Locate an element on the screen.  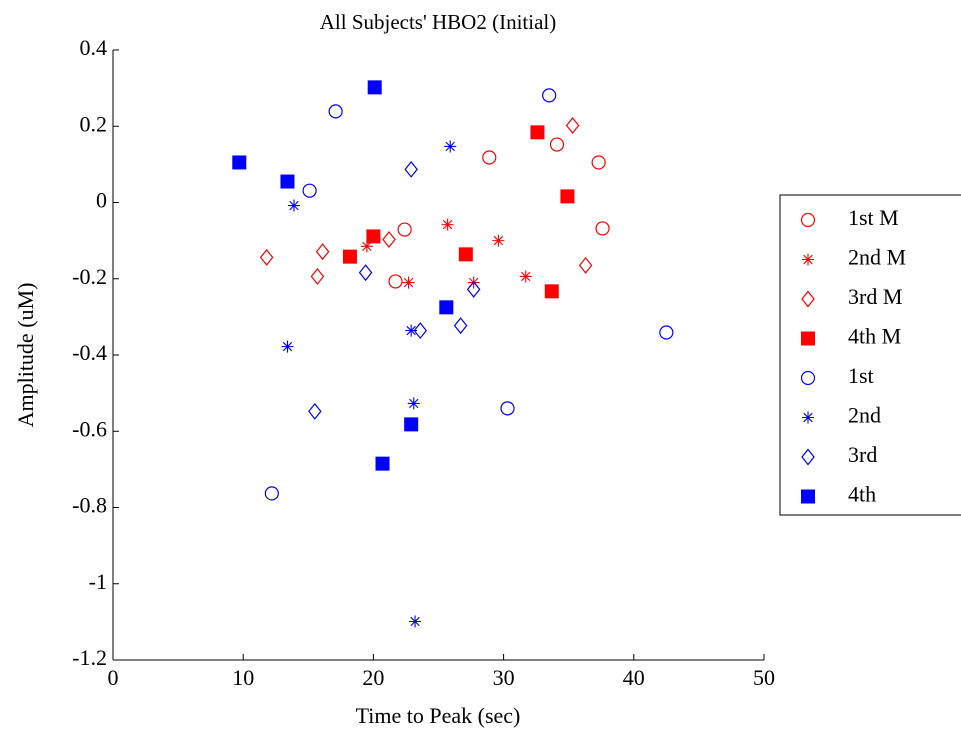
legend-label: 2nd is located at coordinates (864, 415).